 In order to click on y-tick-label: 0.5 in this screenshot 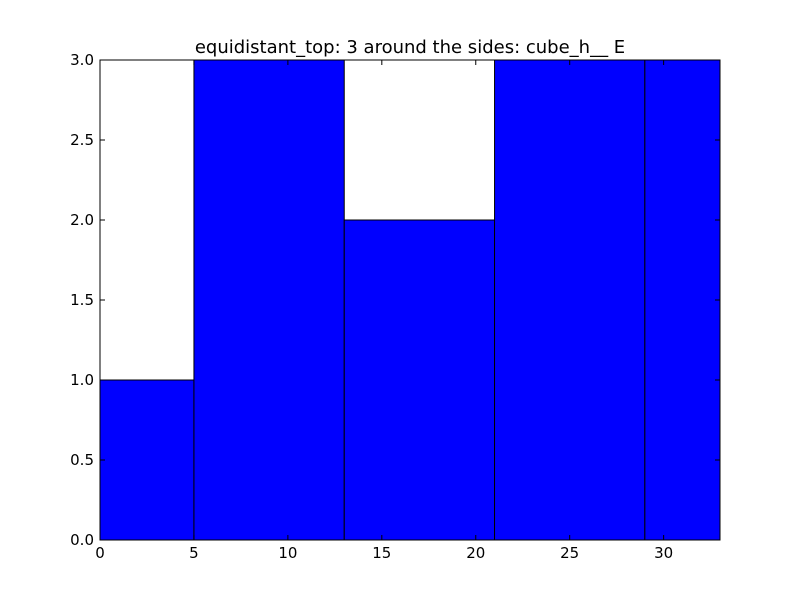, I will do `click(82, 460)`.